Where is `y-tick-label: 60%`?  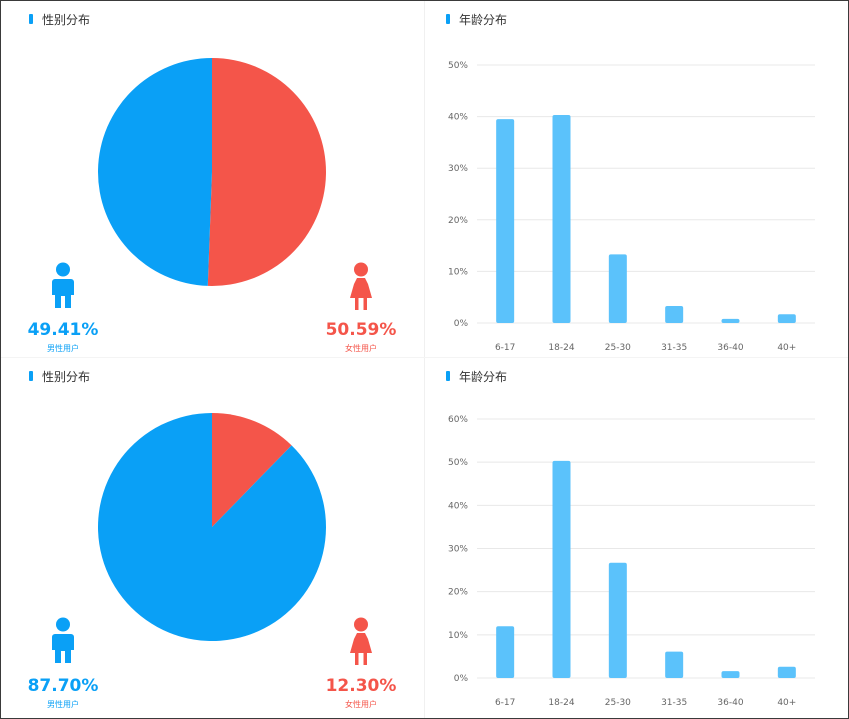 y-tick-label: 60% is located at coordinates (458, 420).